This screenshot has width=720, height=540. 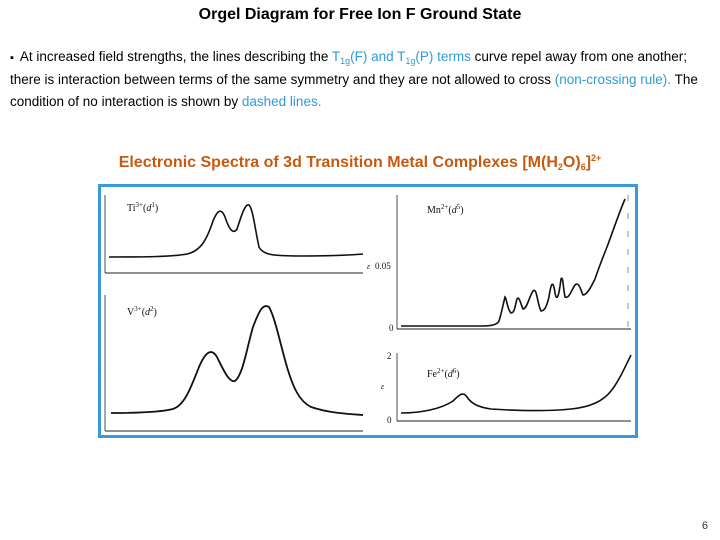 What do you see at coordinates (281, 101) in the screenshot?
I see `dashed-lines-term: dashed lines.` at bounding box center [281, 101].